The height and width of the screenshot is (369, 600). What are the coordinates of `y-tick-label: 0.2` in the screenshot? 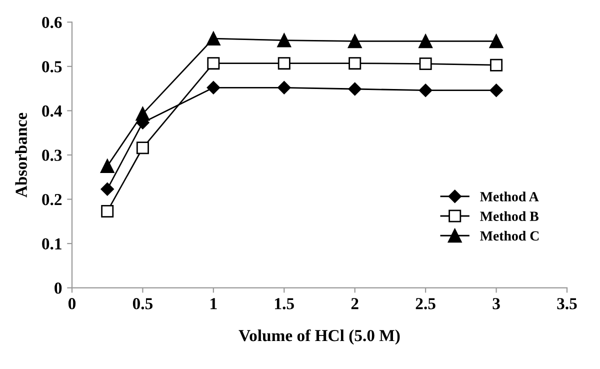 It's located at (52, 200).